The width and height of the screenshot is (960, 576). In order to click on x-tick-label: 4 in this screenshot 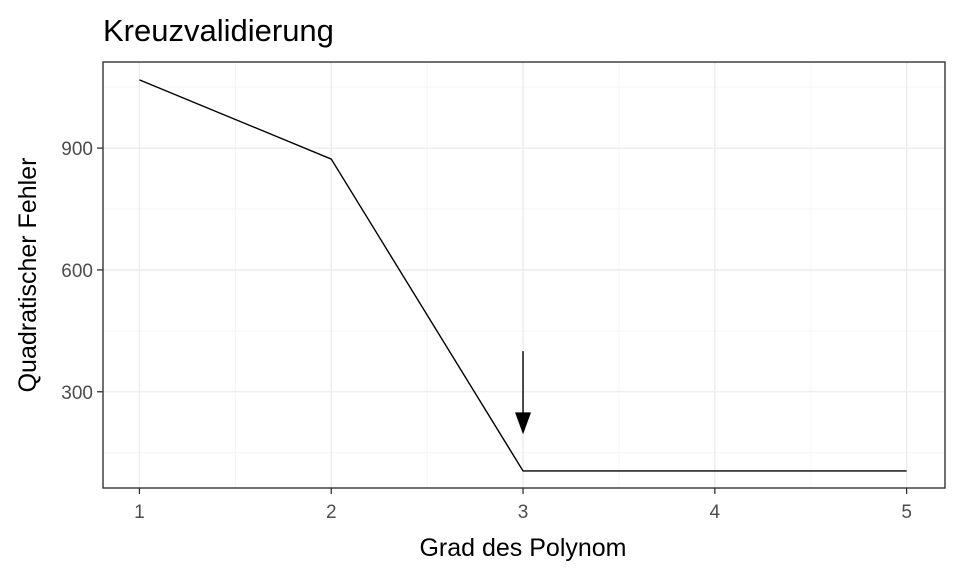, I will do `click(715, 512)`.